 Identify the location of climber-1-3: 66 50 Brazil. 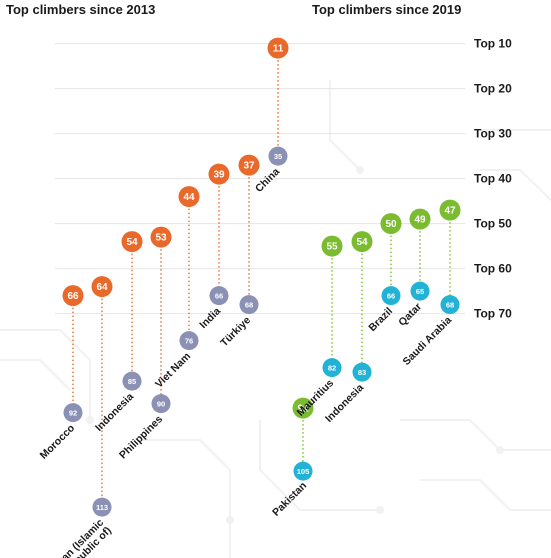
(384, 273).